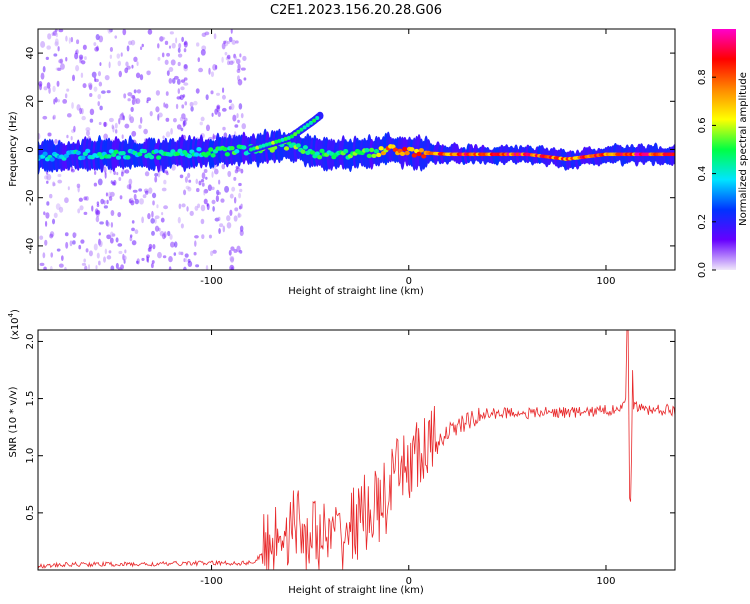 The image size is (750, 604). I want to click on spectrogram-x-tick-label: 100, so click(605, 281).